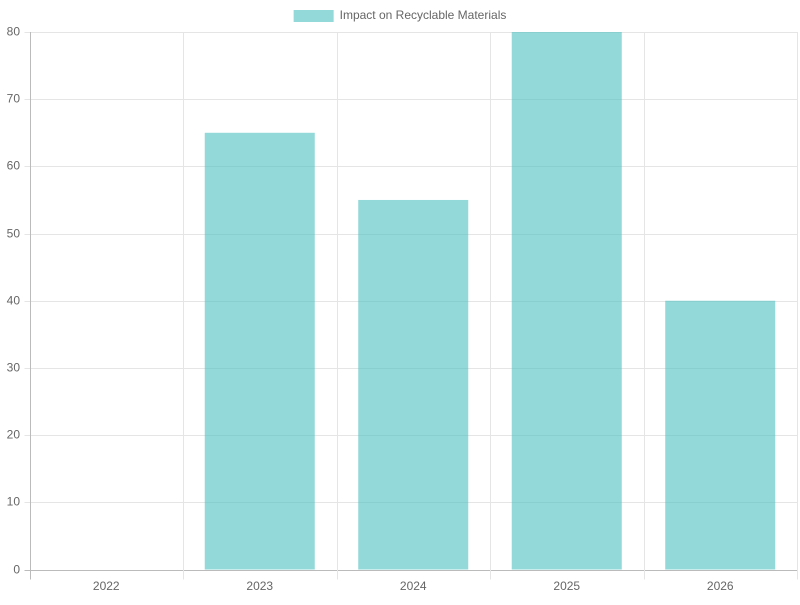 The height and width of the screenshot is (605, 800). Describe the element at coordinates (413, 586) in the screenshot. I see `x-tick-label: 2024` at that location.